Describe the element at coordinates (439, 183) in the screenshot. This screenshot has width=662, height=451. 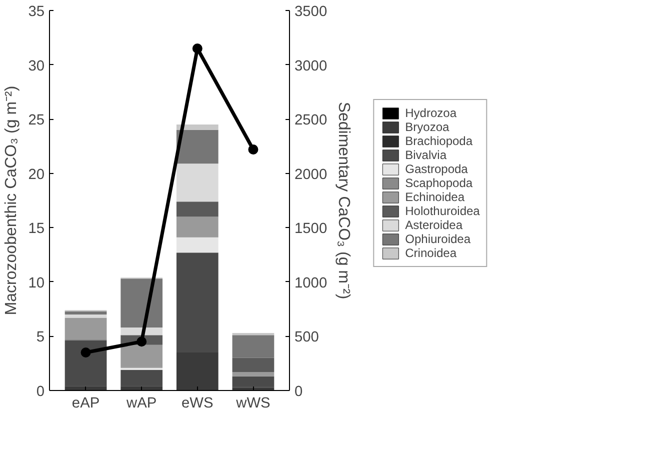
I see `legend-label: Scaphopoda` at that location.